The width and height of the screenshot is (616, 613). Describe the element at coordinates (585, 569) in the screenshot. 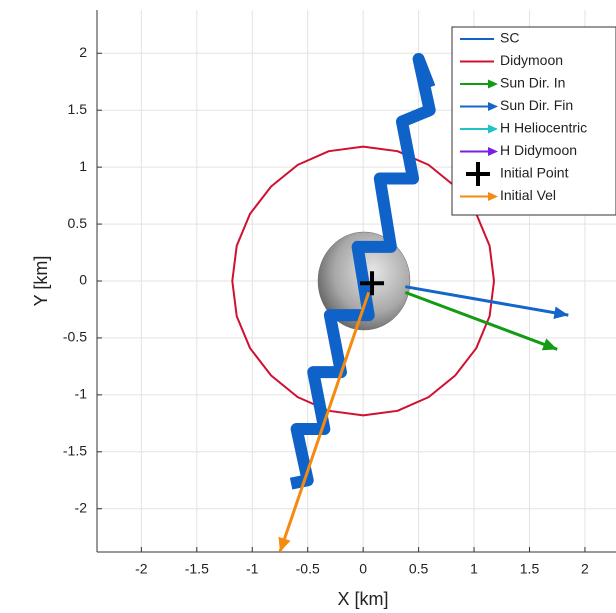

I see `x-tick-label: 2` at that location.